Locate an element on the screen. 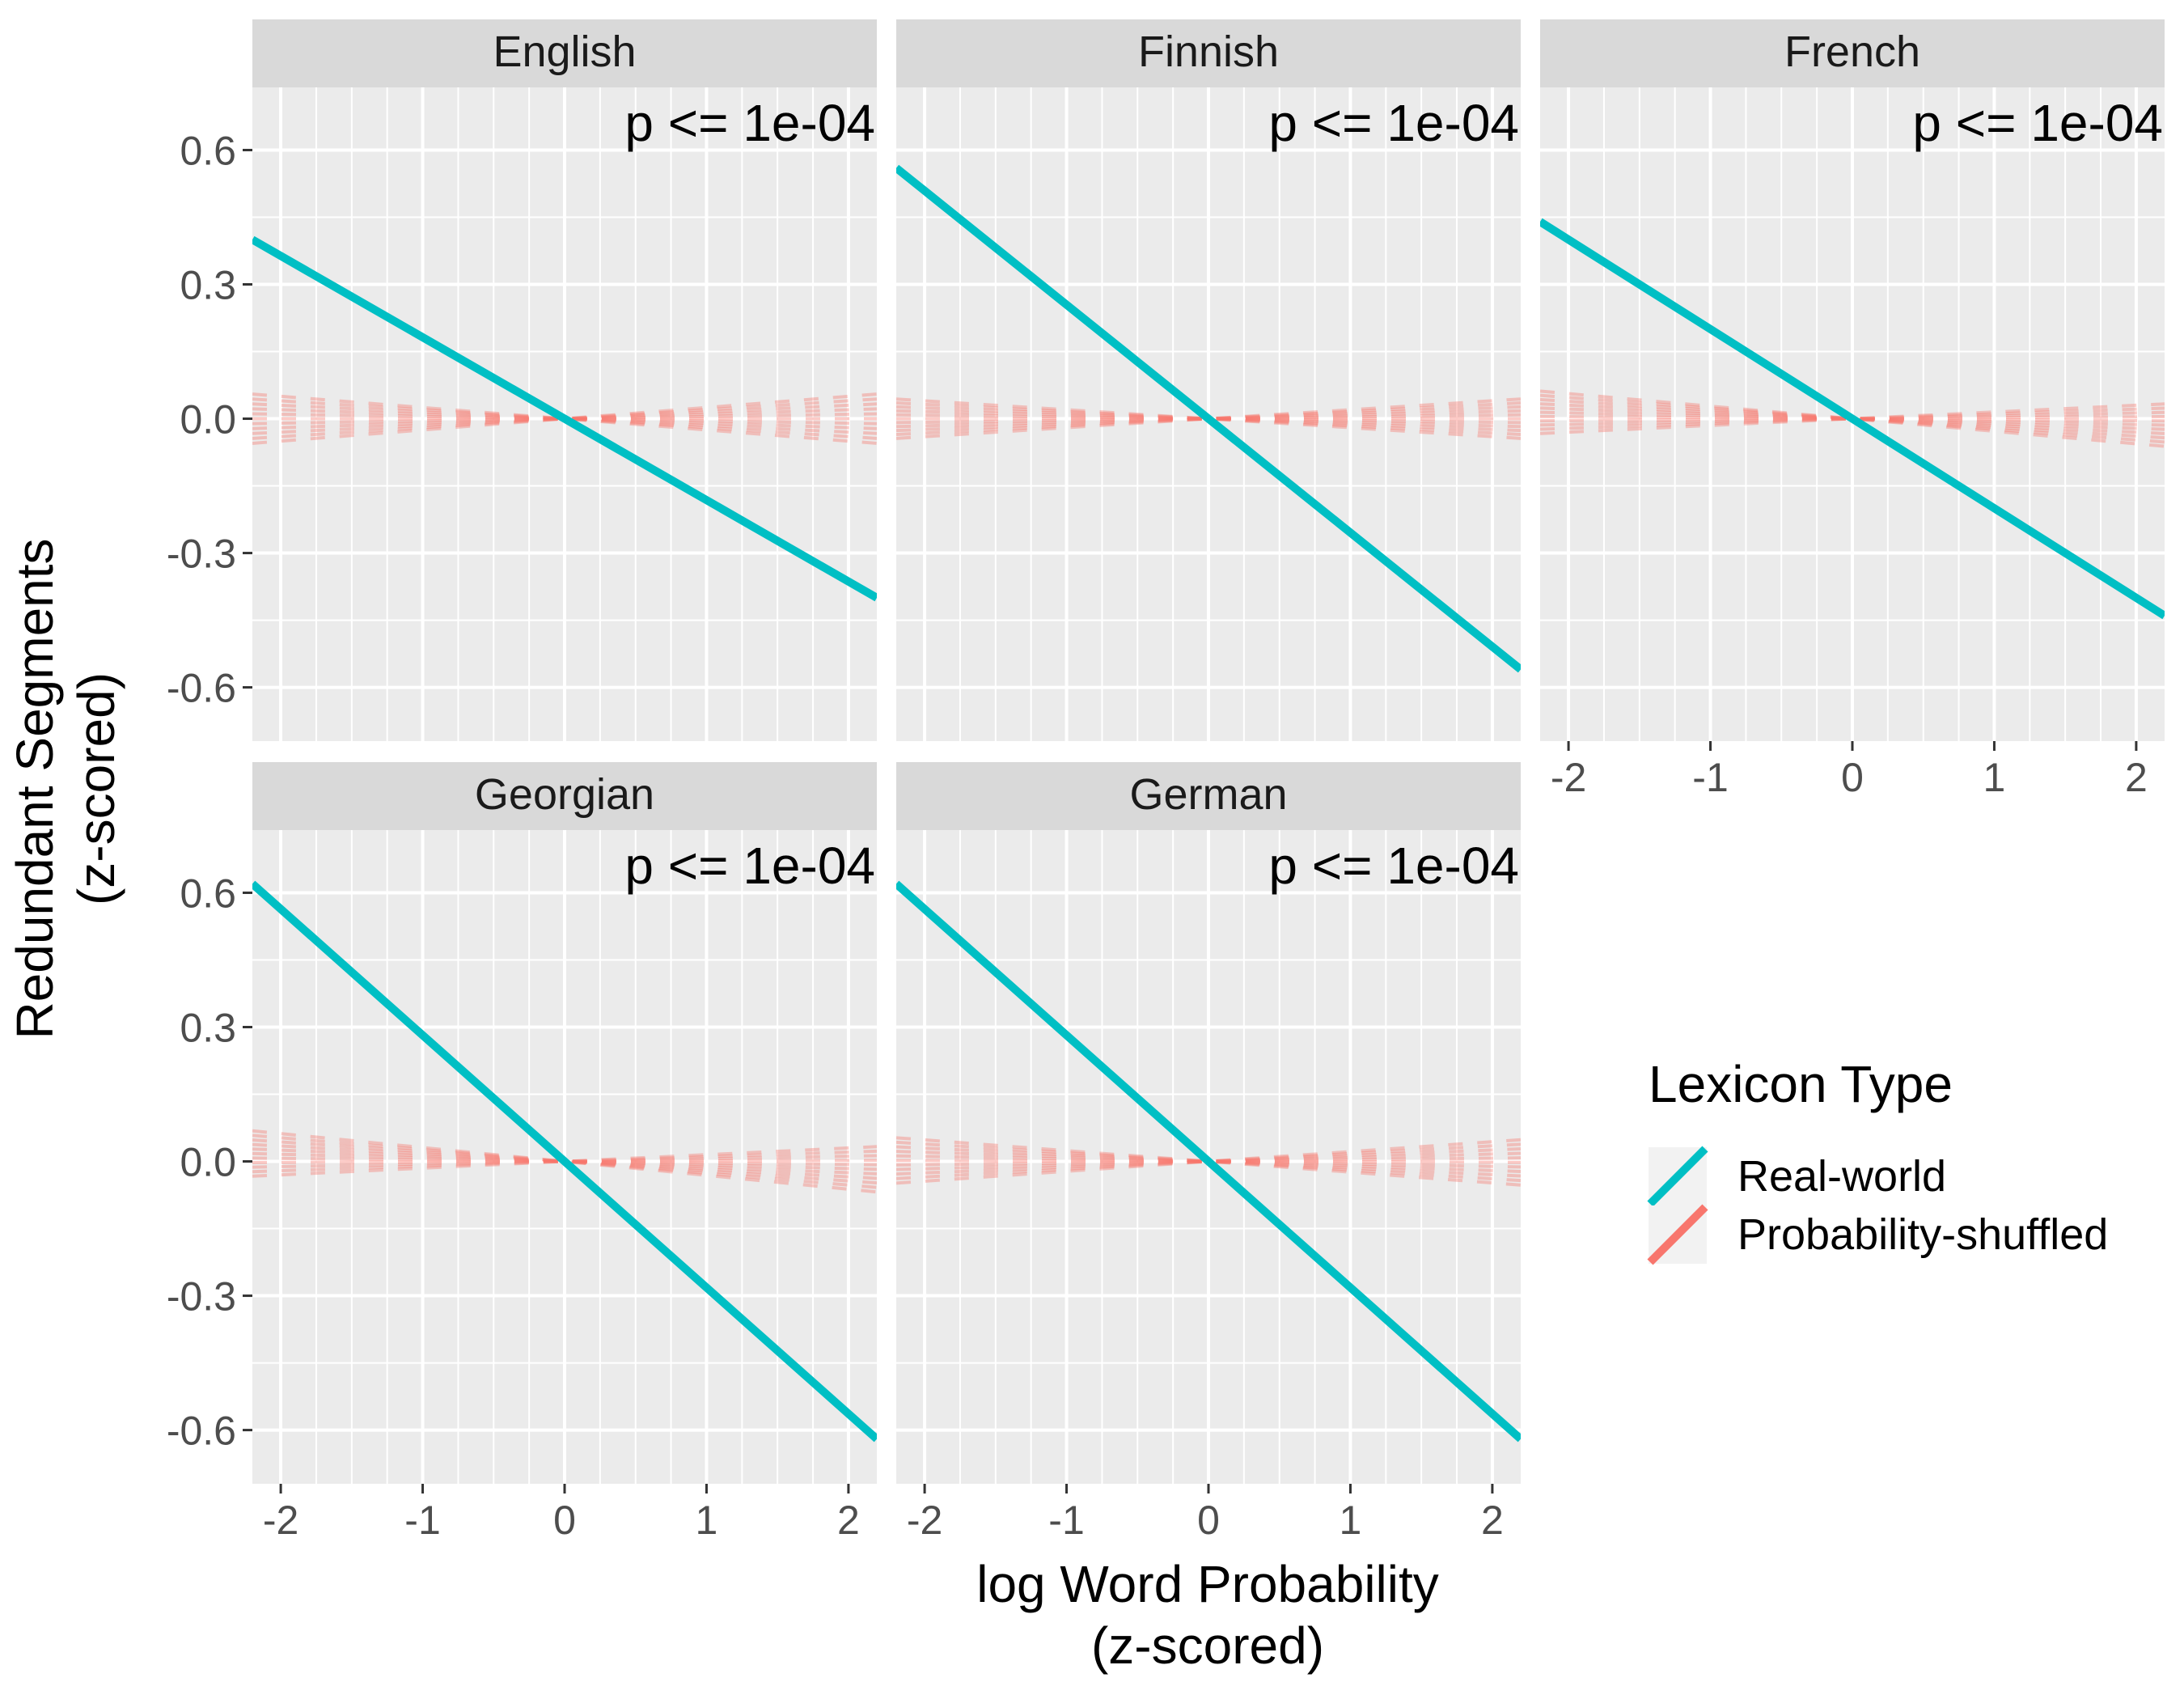  facet-title: English is located at coordinates (564, 52).